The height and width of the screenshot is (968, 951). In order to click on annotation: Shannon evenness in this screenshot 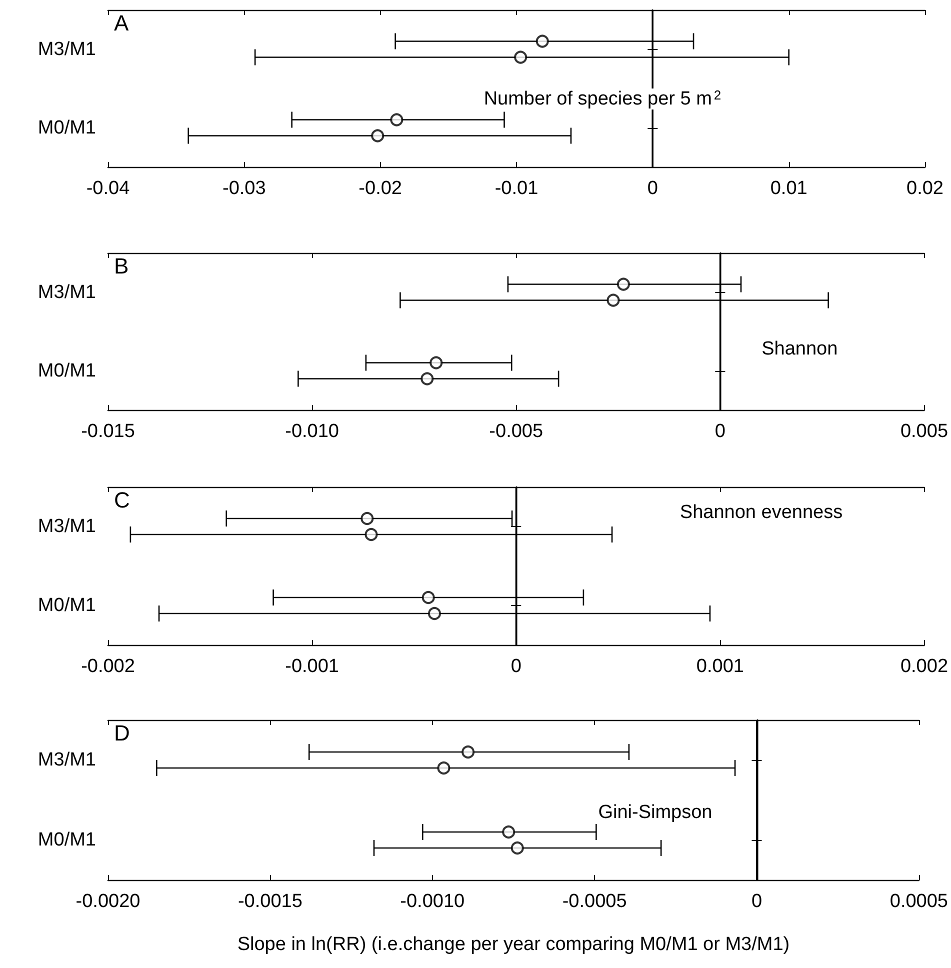, I will do `click(761, 512)`.